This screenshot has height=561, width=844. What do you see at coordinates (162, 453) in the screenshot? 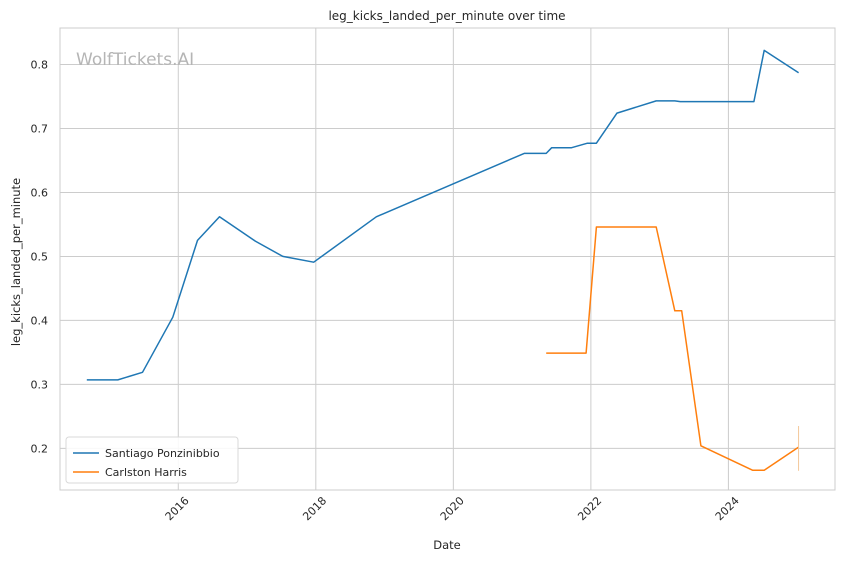
I see `legend-label-santiago: Santiago Ponzinibbio` at bounding box center [162, 453].